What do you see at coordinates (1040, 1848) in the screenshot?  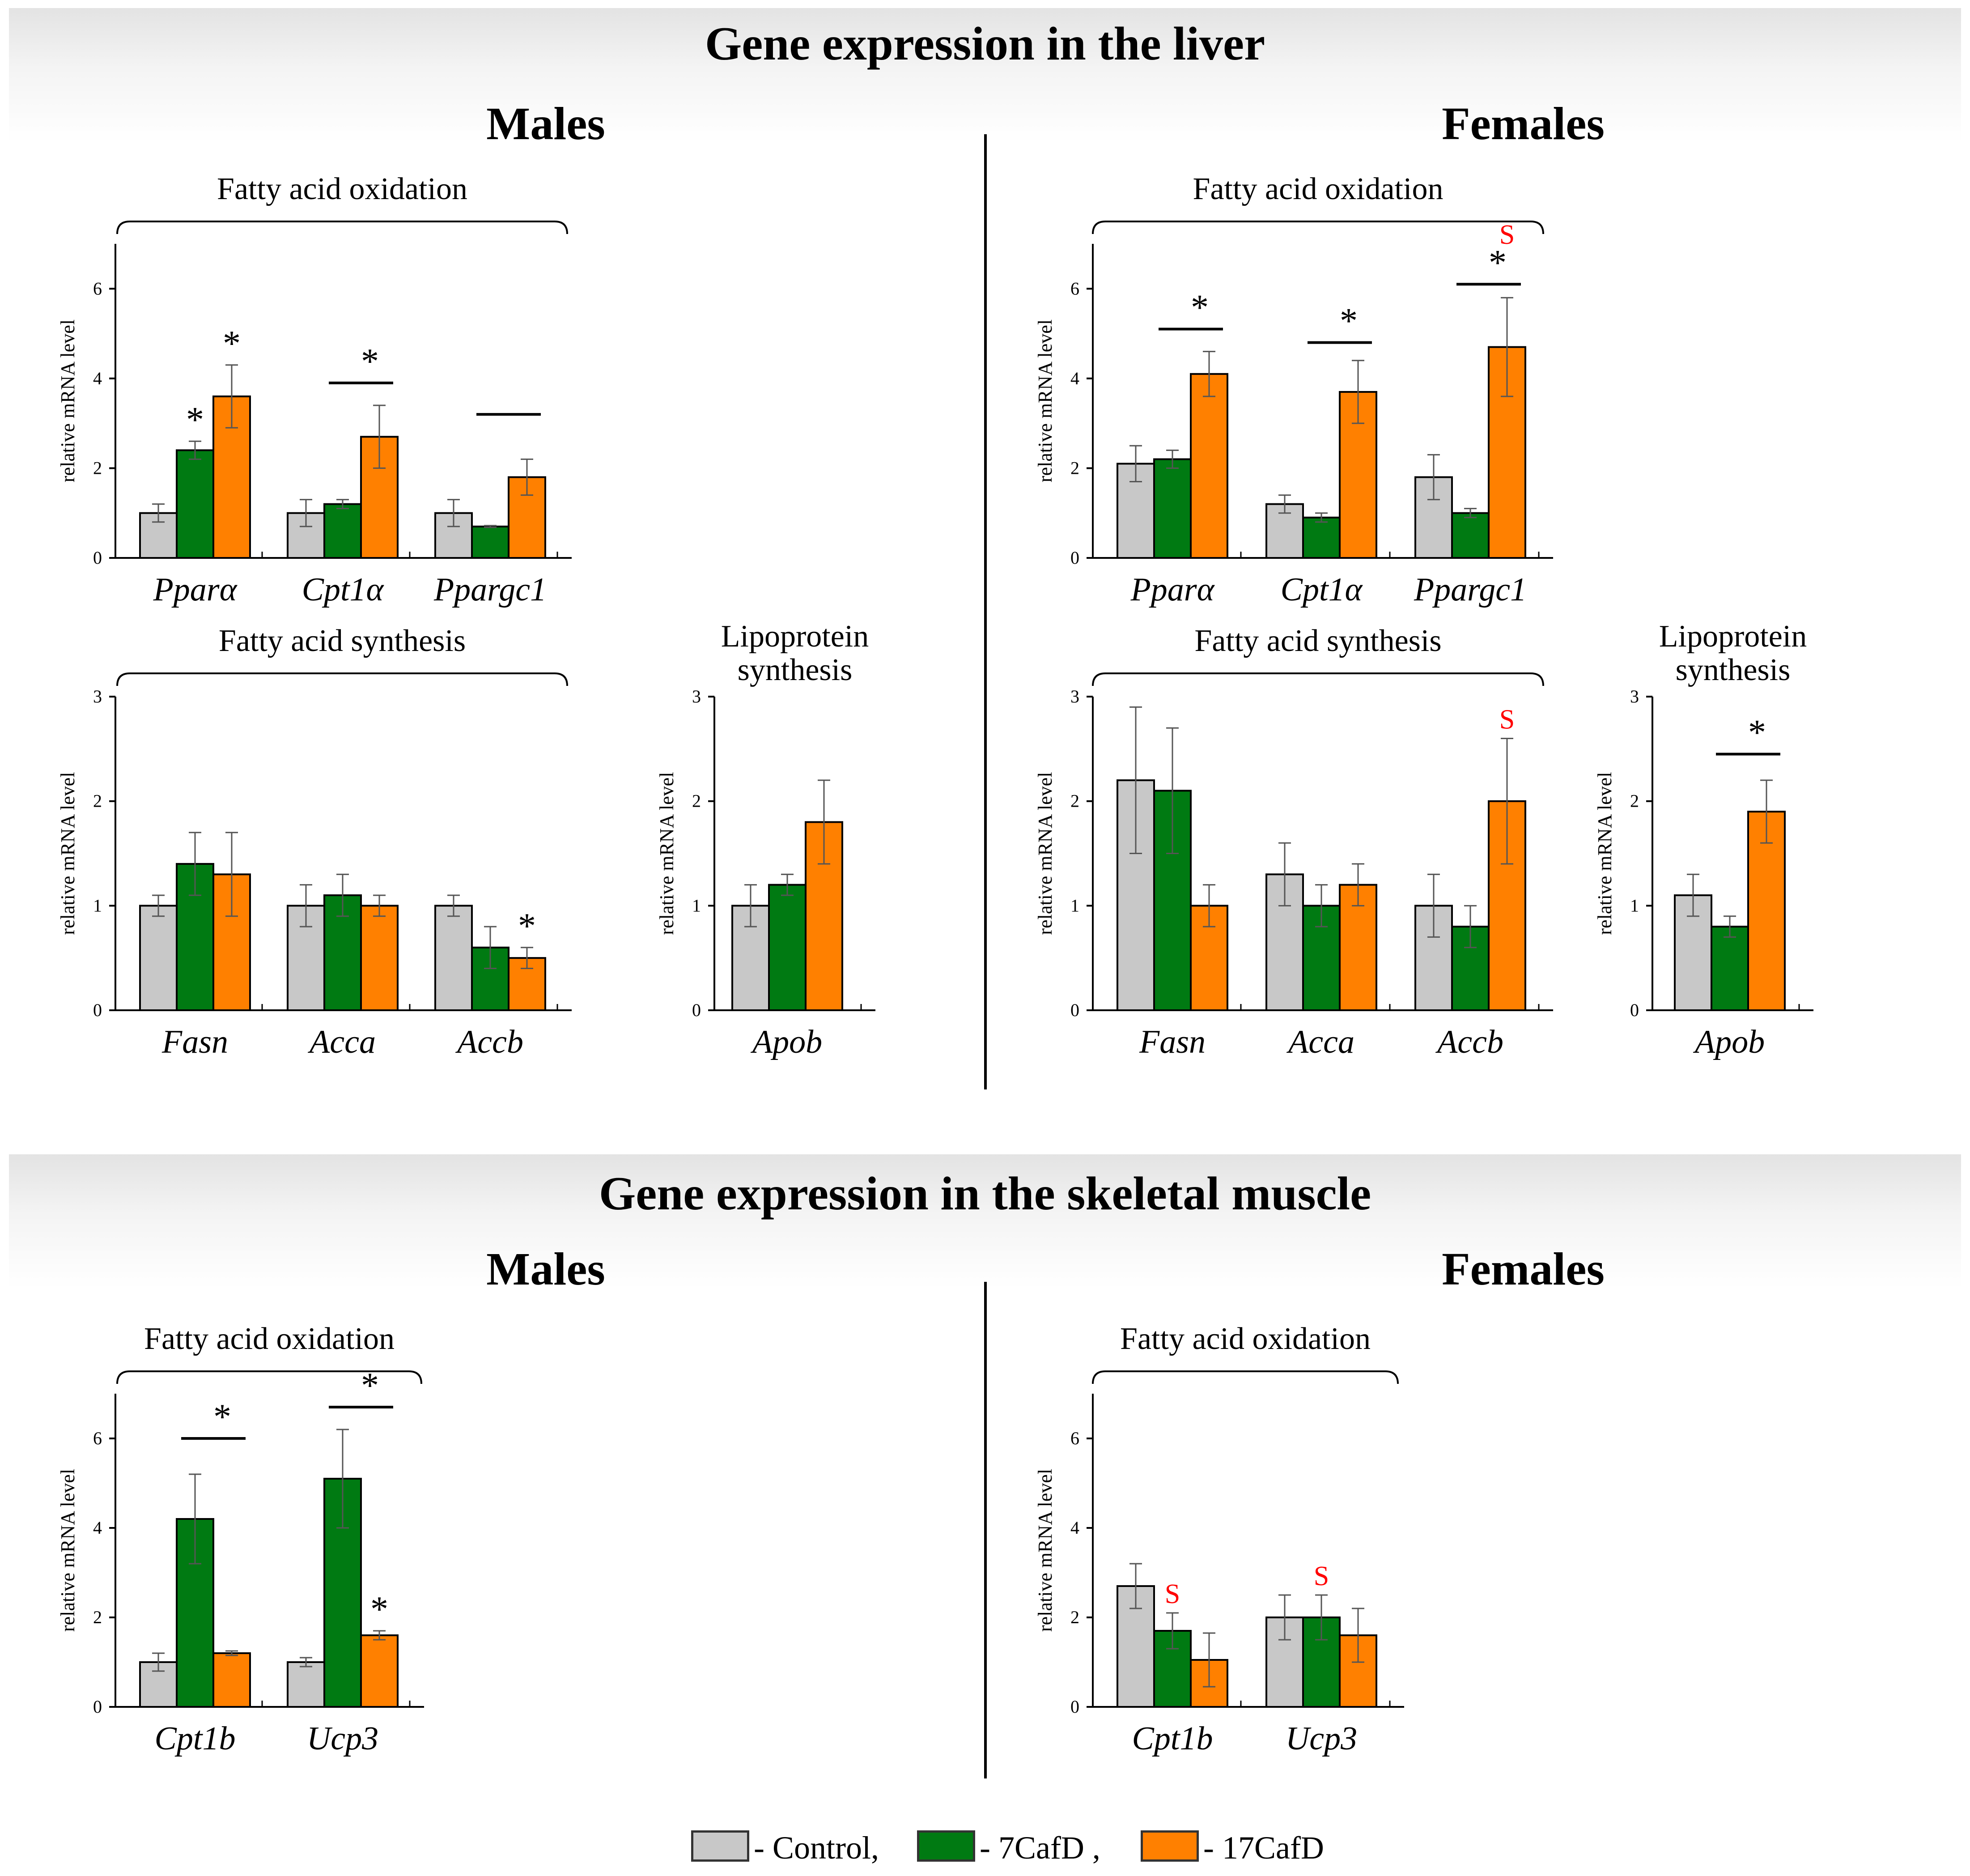 I see `legend-label-7cafd: - 7CafD ,` at bounding box center [1040, 1848].